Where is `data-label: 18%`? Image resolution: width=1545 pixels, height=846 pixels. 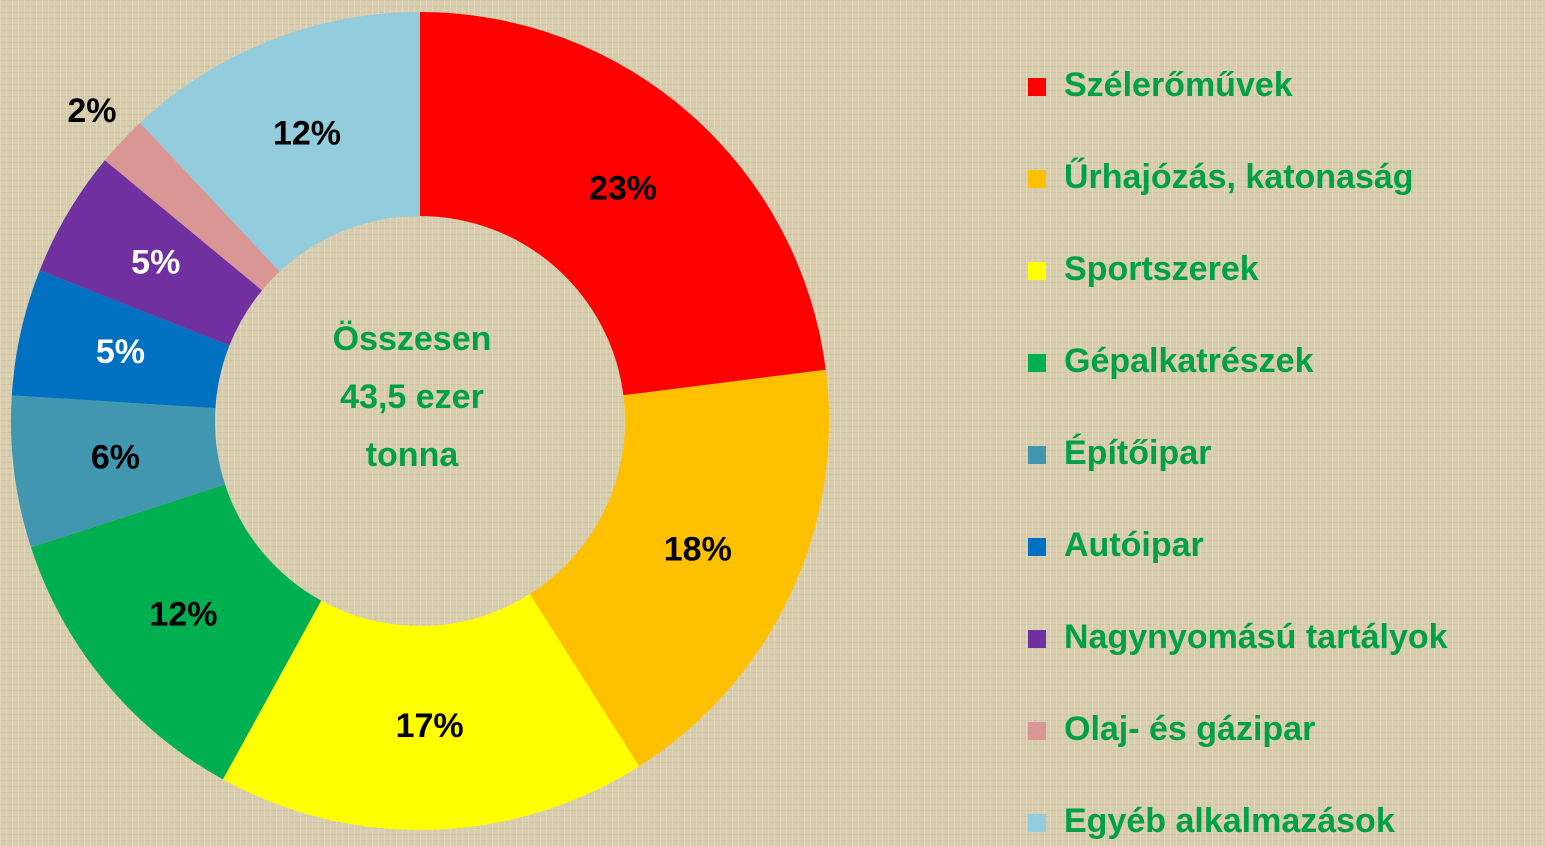 data-label: 18% is located at coordinates (698, 550).